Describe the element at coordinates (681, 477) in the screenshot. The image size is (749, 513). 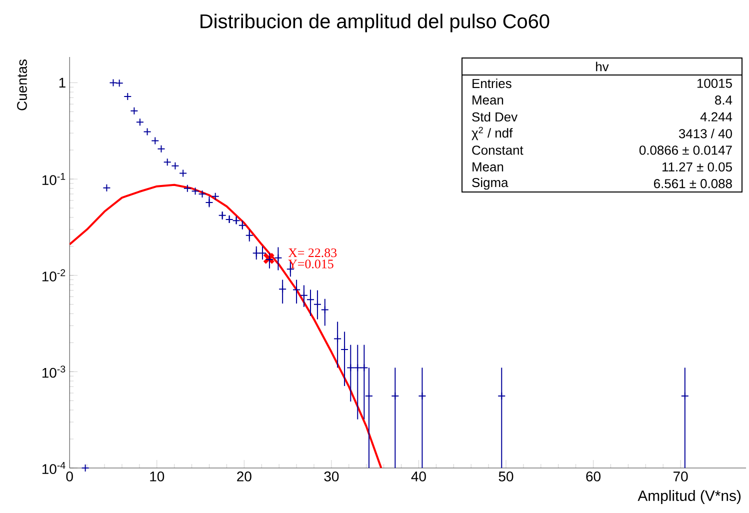
I see `x-tick-label: 70` at that location.